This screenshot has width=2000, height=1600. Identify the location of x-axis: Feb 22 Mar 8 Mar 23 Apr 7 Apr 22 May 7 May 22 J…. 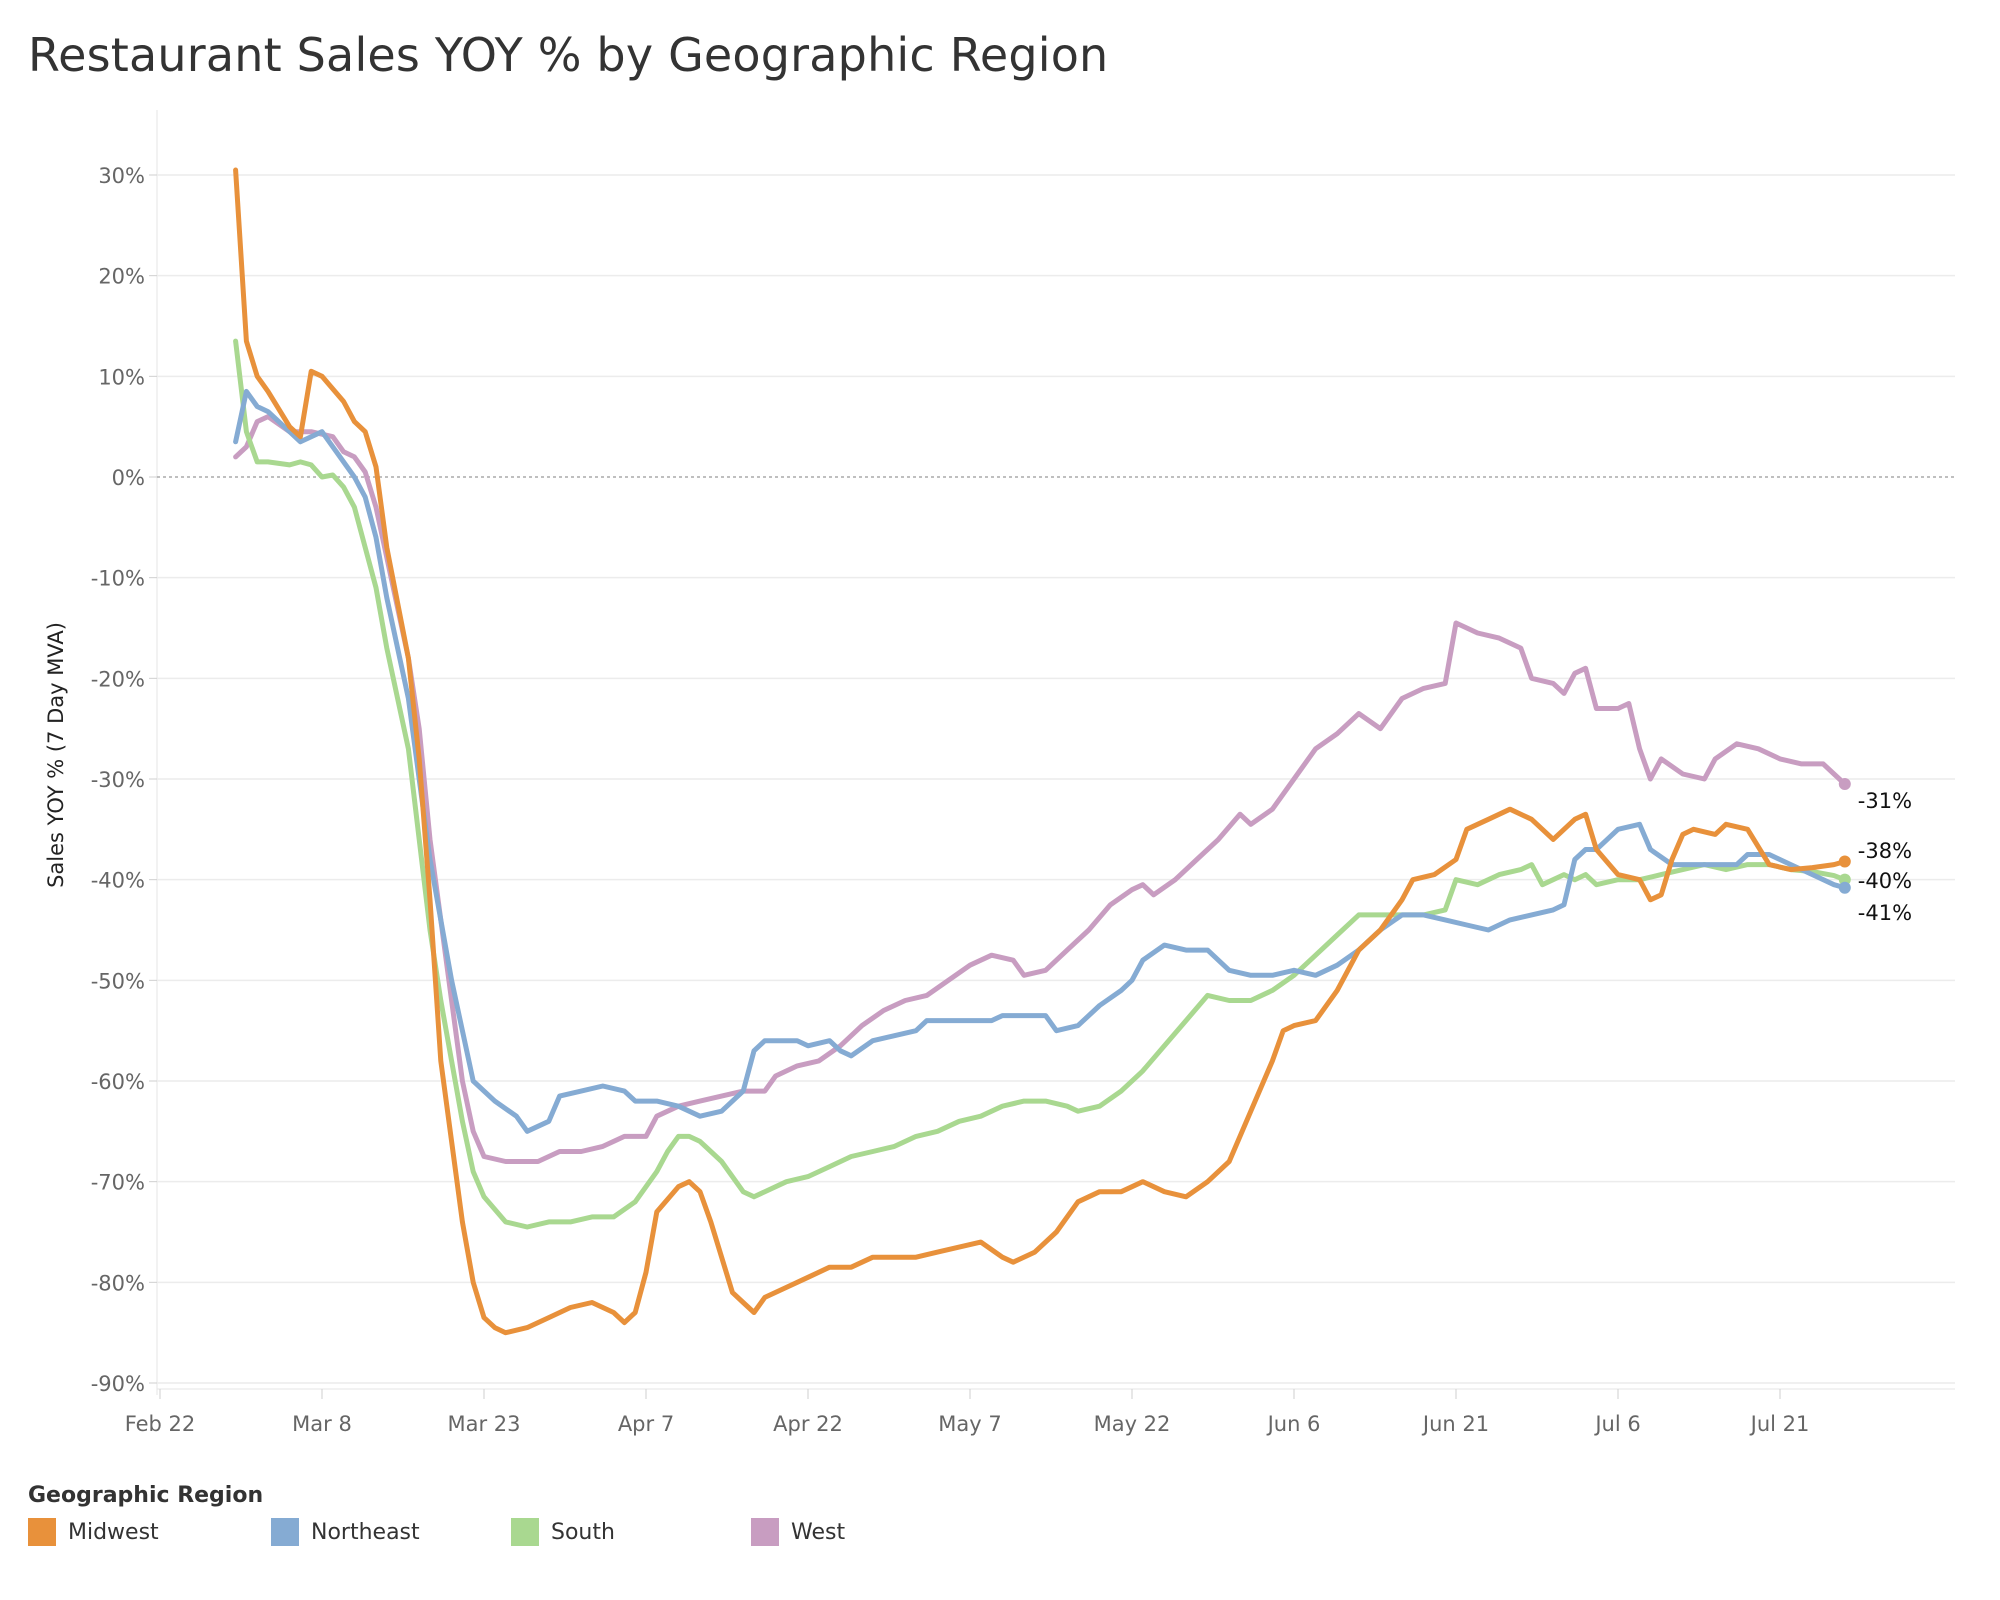
(1040, 1412).